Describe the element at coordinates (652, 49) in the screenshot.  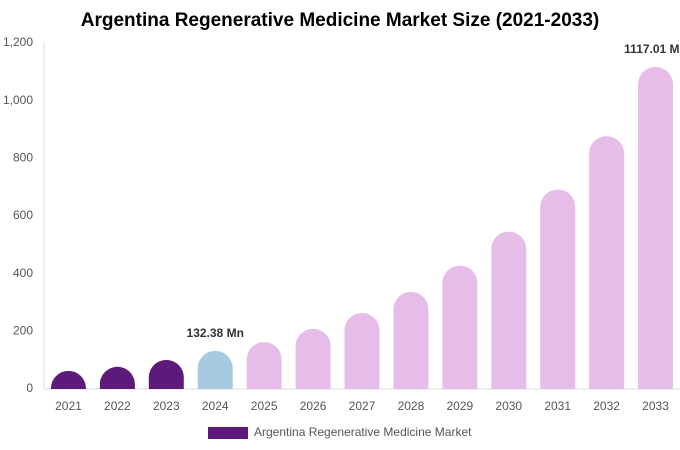
I see `value-label: 1117.01 Mn` at that location.